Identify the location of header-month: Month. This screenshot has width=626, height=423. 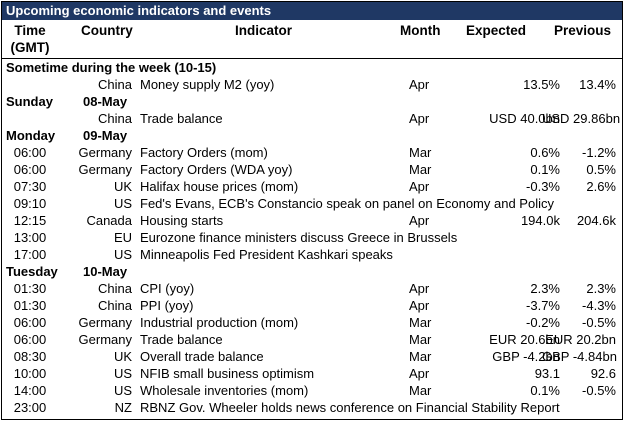
(420, 30).